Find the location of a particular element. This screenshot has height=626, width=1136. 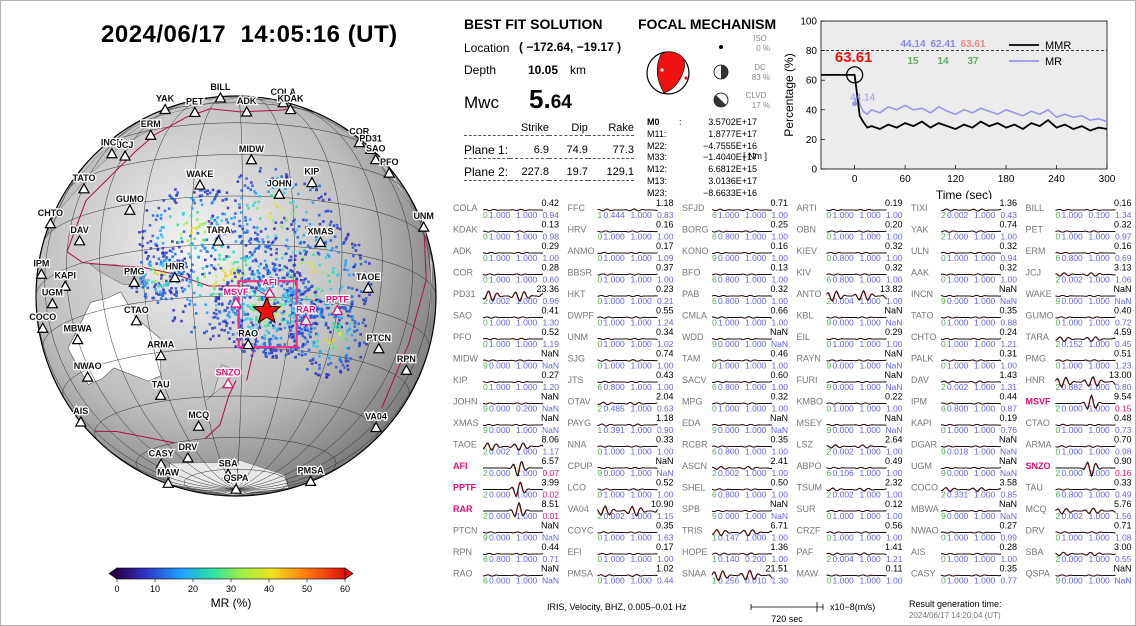

station-cell: UNM 0.340 1.000 1.000 1.02 is located at coordinates (621, 338).